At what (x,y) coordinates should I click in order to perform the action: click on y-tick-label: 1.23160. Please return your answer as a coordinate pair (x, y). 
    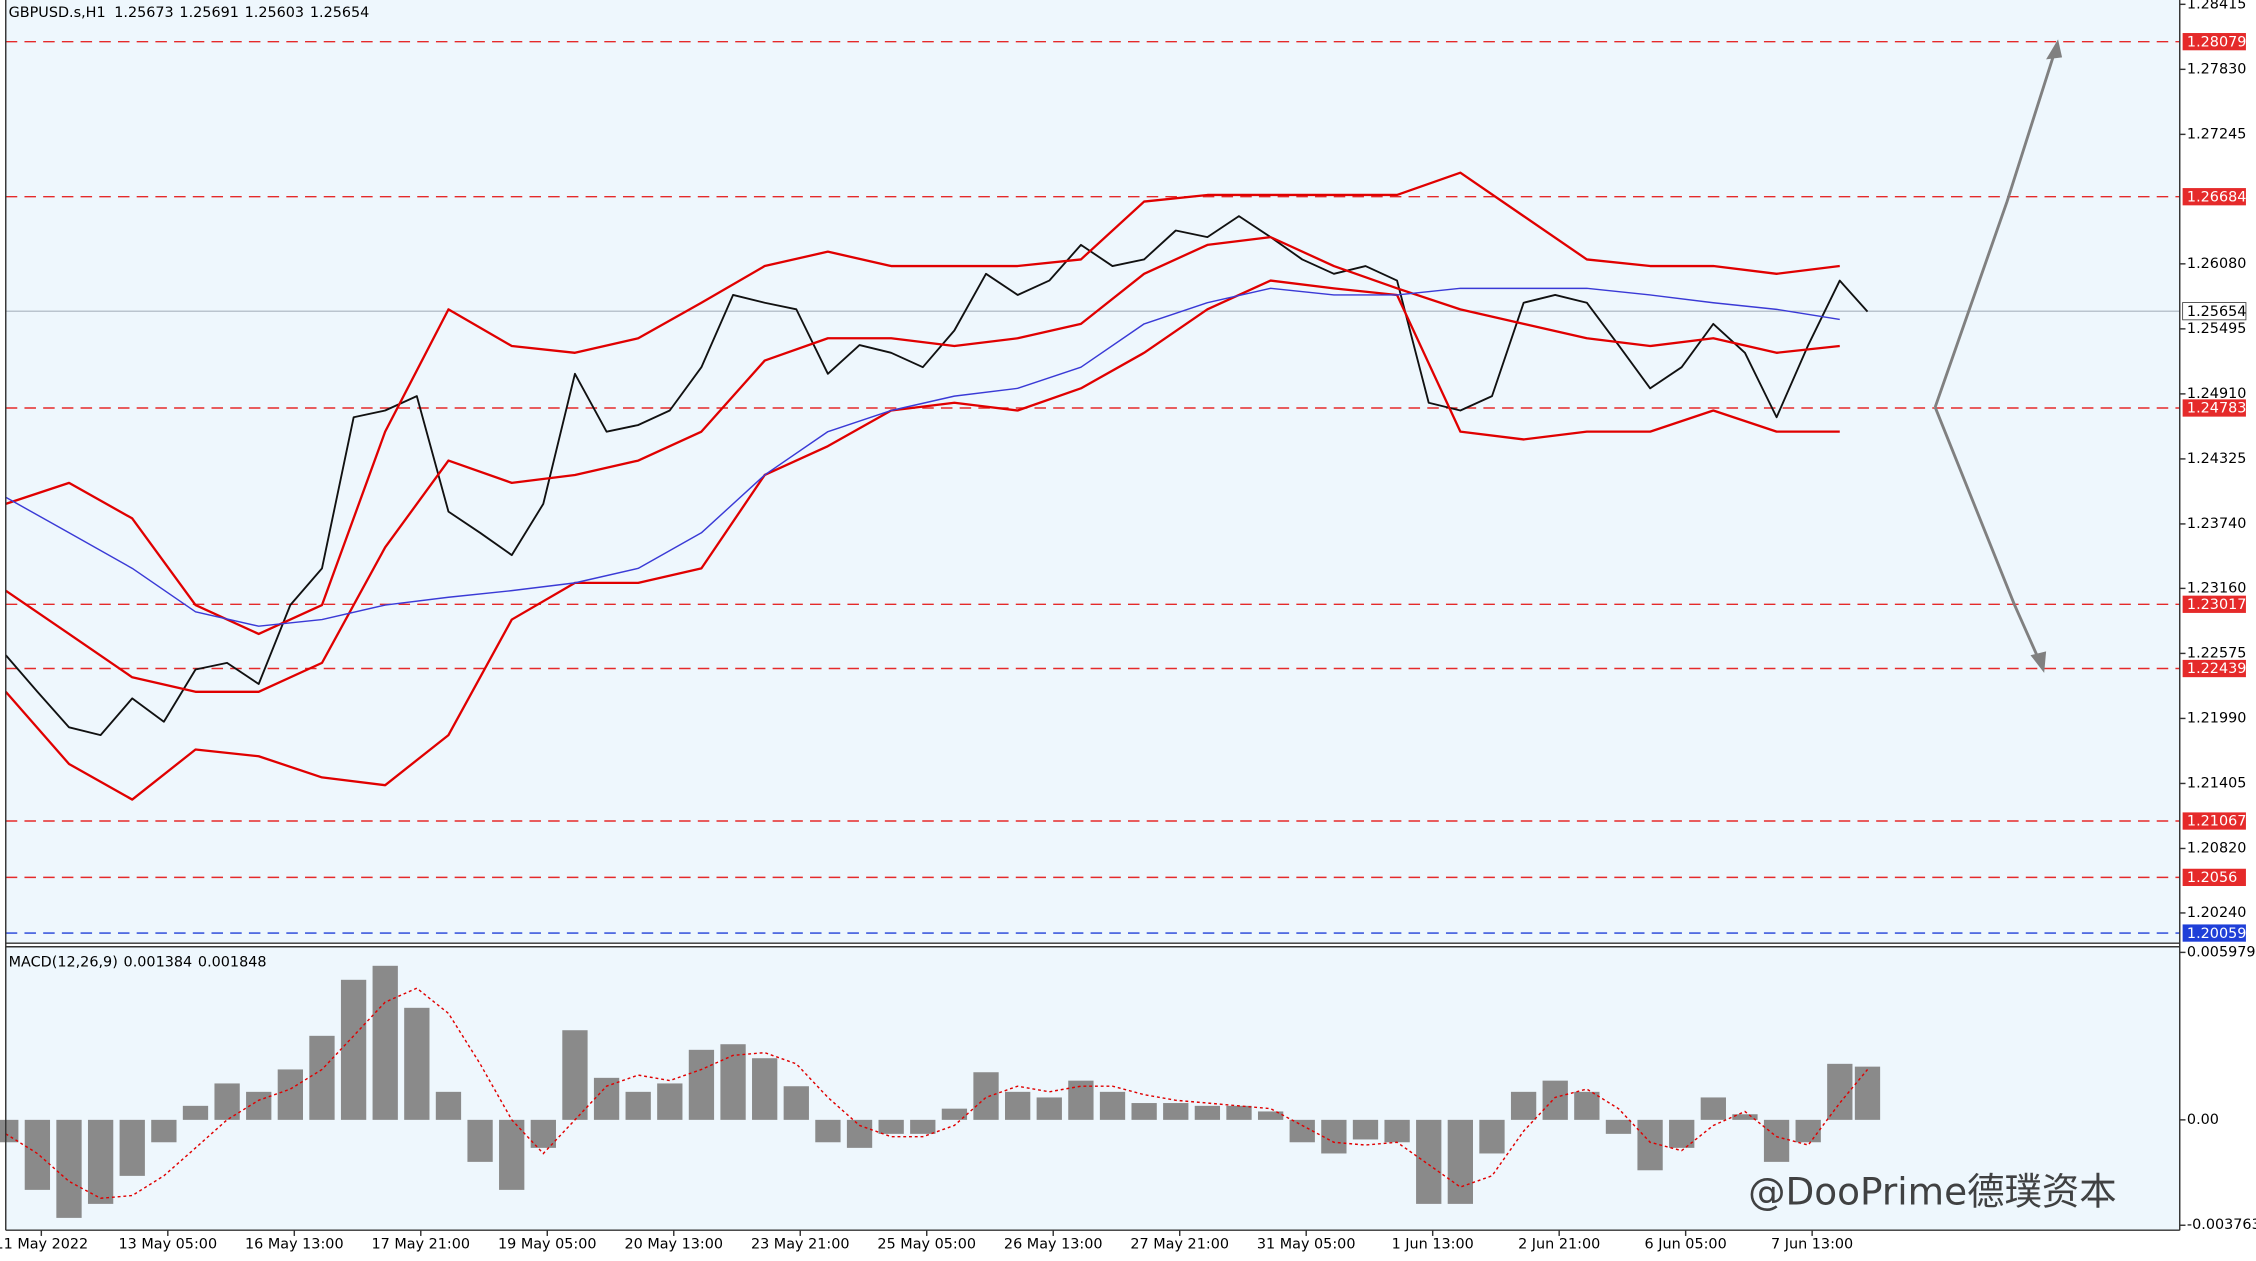
    Looking at the image, I should click on (2216, 588).